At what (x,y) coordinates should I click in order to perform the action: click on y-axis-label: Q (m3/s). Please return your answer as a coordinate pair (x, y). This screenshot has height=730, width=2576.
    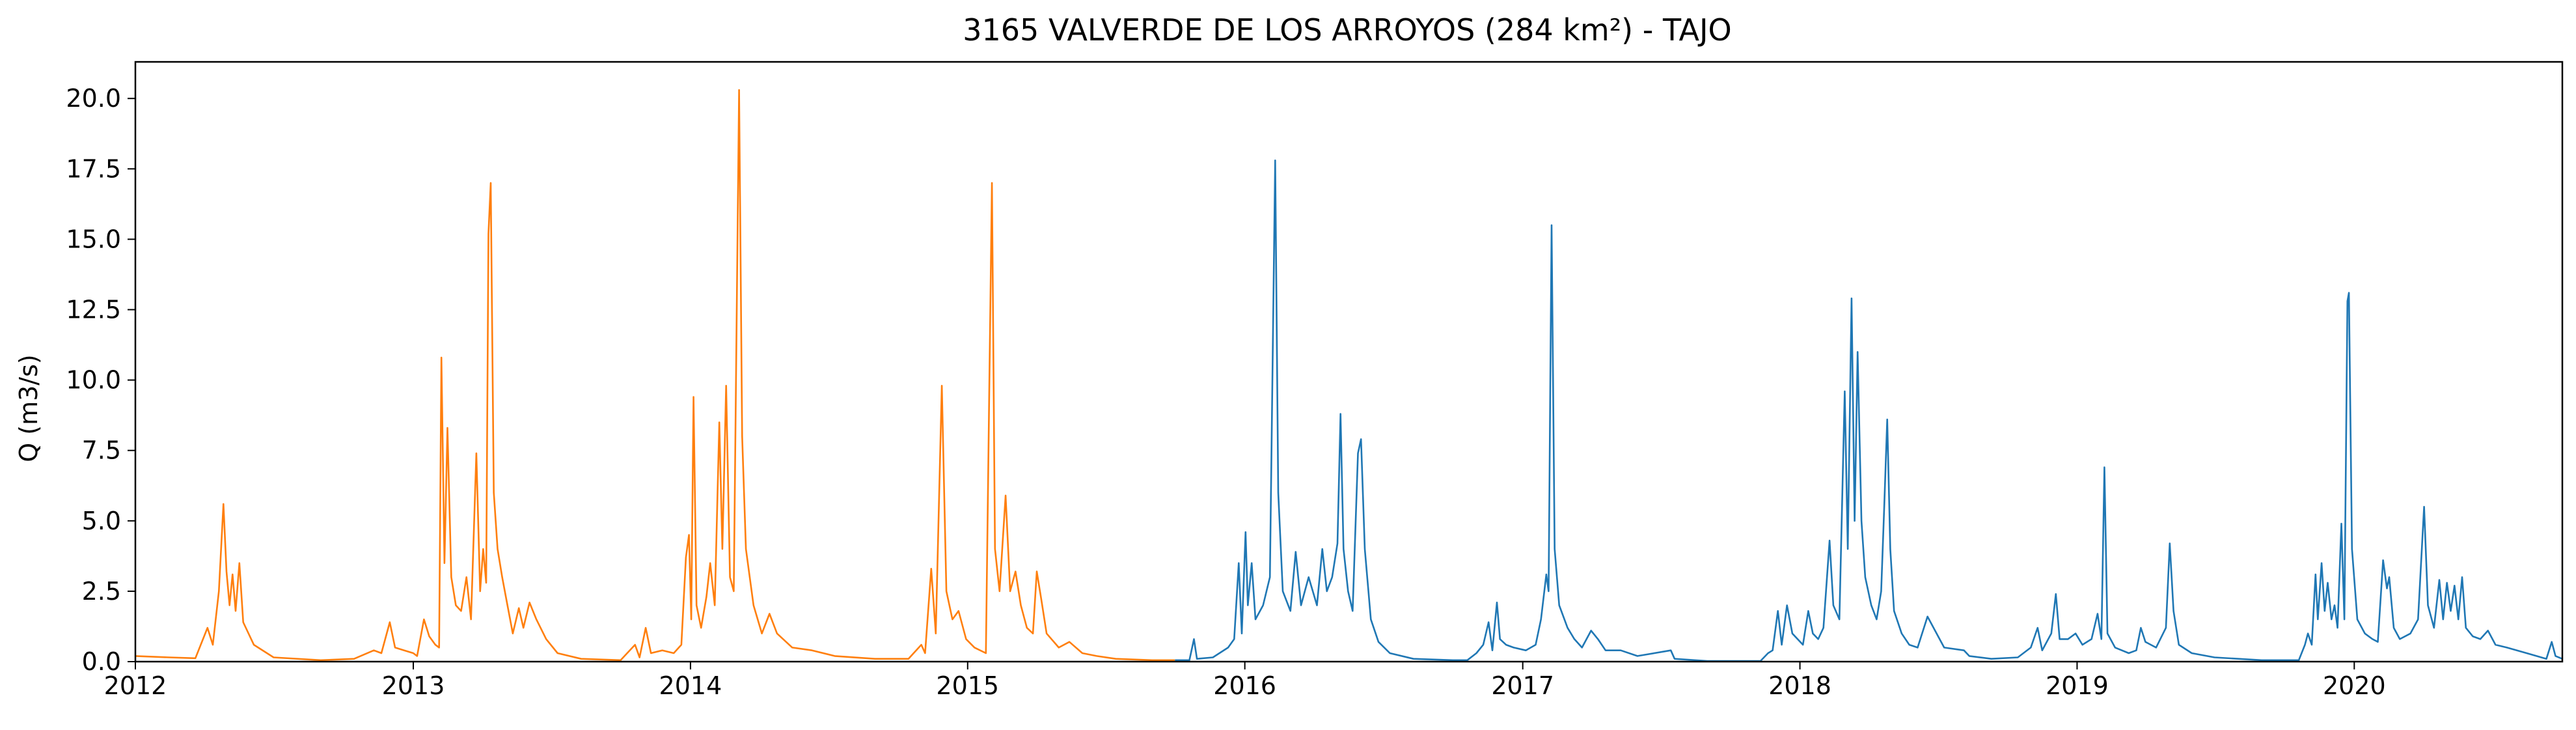
    Looking at the image, I should click on (28, 408).